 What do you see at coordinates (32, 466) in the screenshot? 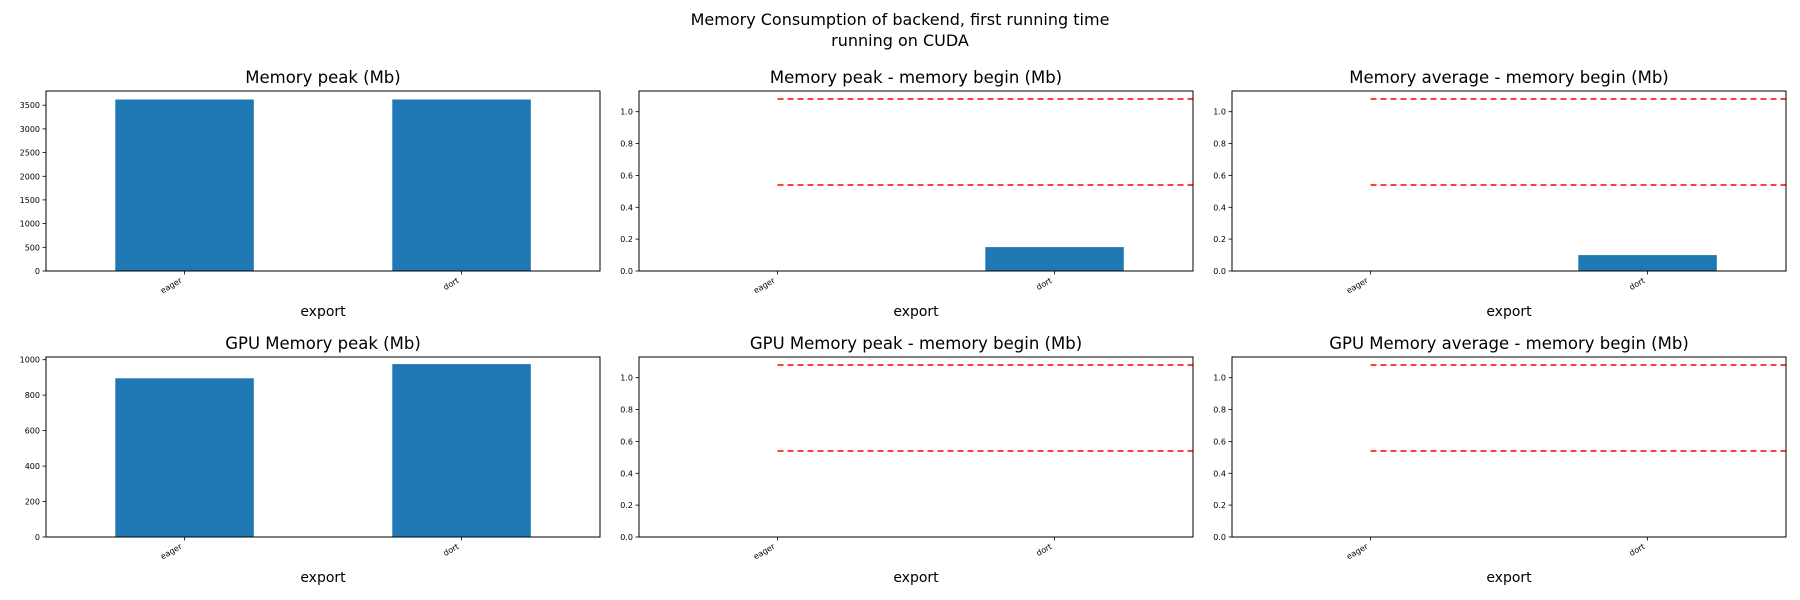
I see `y-tick-label: 400` at bounding box center [32, 466].